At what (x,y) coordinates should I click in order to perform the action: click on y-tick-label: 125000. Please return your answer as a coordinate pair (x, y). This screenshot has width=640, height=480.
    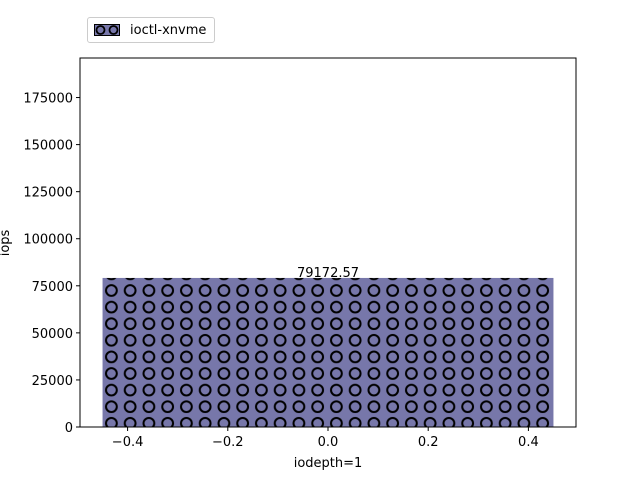
    Looking at the image, I should click on (48, 193).